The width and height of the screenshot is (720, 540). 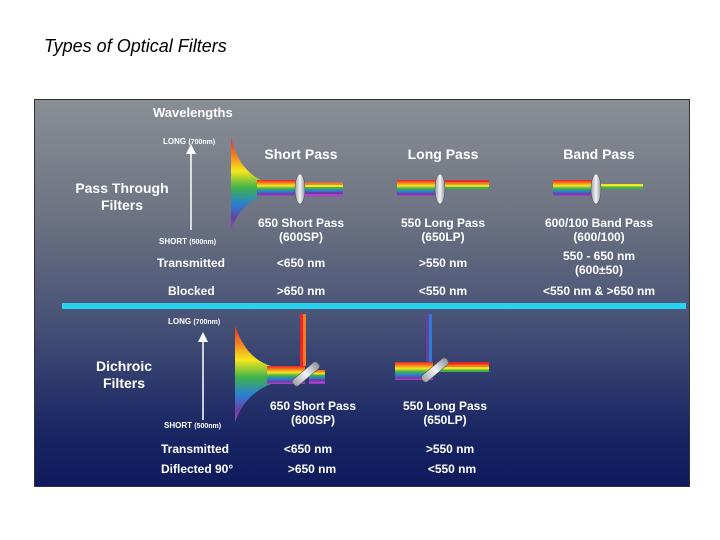 I want to click on page-title: Types of Optical Filters, so click(x=135, y=46).